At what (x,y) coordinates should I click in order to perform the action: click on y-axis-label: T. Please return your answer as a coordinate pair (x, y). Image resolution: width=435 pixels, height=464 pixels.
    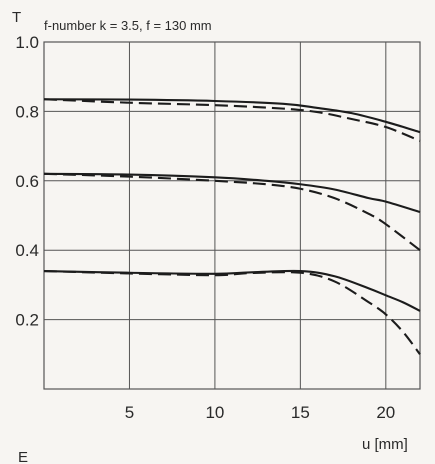
    Looking at the image, I should click on (16, 17).